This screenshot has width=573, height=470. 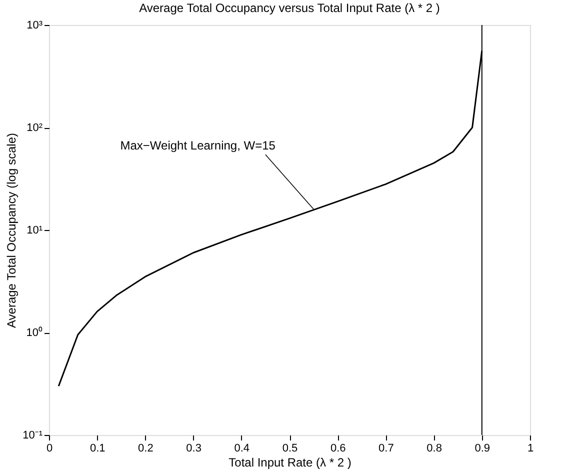 I want to click on x-tick-label: 0.9, so click(x=482, y=448).